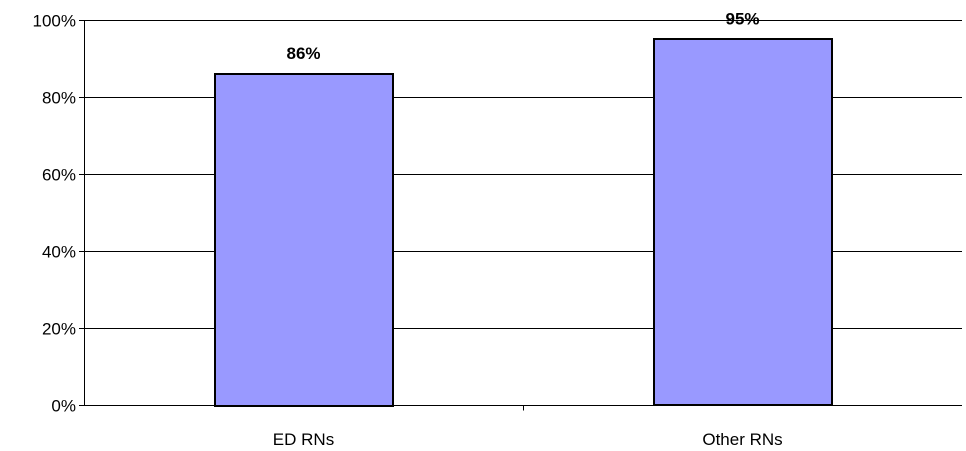 This screenshot has width=966, height=451. Describe the element at coordinates (63, 406) in the screenshot. I see `y-tick-label: 0%` at that location.